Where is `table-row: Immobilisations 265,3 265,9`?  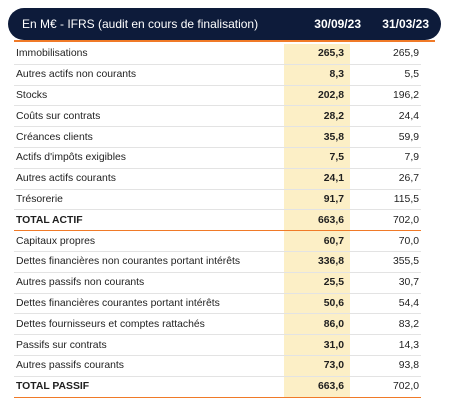 table-row: Immobilisations 265,3 265,9 is located at coordinates (217, 54).